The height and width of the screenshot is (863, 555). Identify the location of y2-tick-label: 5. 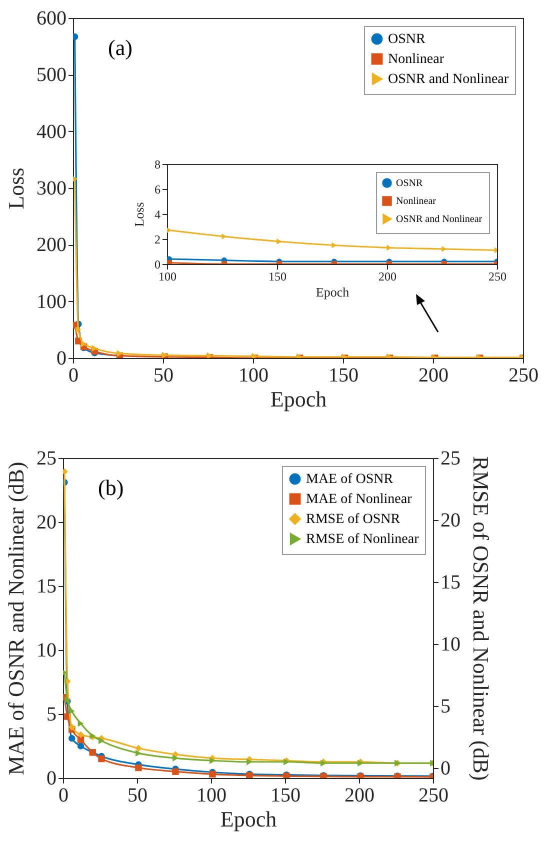
(445, 707).